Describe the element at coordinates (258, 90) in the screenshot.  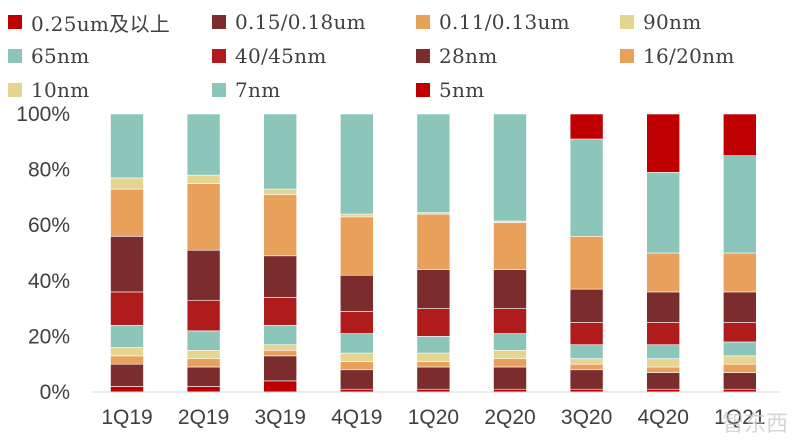
I see `legend-label: 7nm` at that location.